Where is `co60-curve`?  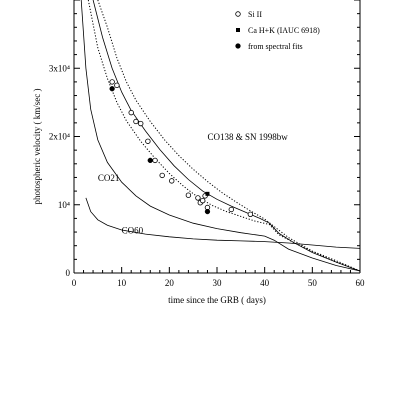 co60-curve is located at coordinates (222, 223).